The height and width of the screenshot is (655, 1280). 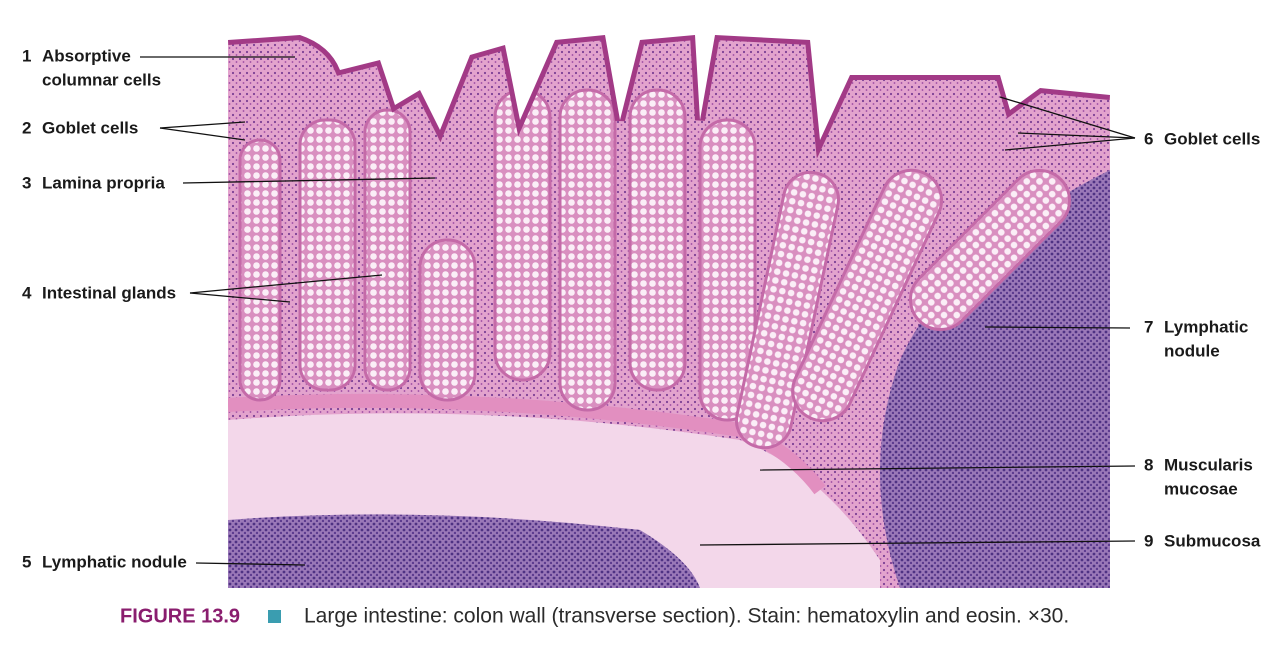 I want to click on label-number: 8, so click(x=1148, y=464).